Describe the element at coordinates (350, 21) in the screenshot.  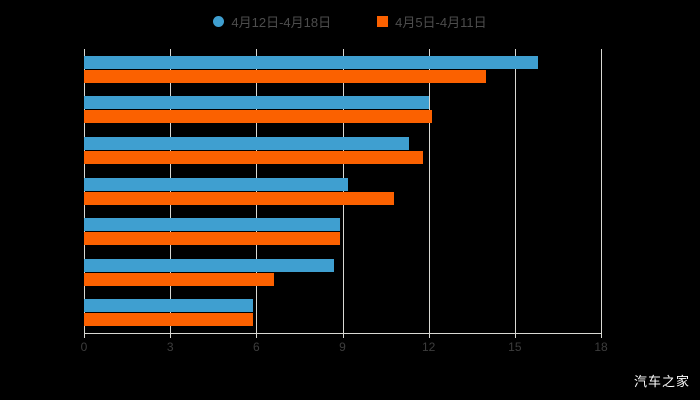
I see `chart-legend: 4月12日-4月18日 4月5日-4月11日` at that location.